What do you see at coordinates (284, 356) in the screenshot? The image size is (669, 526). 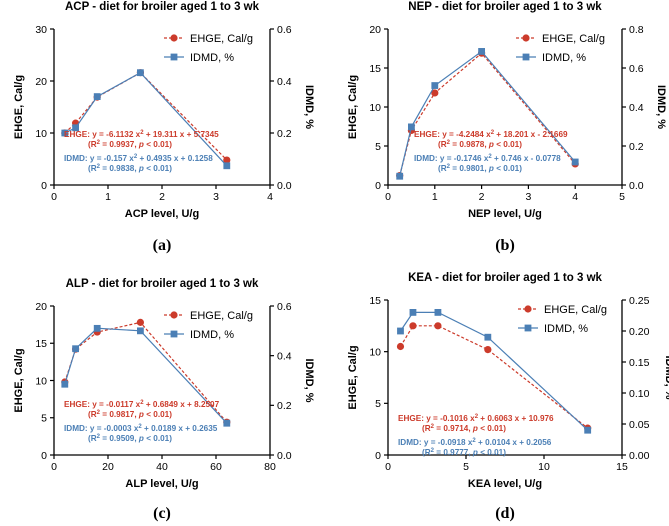 I see `y2-tick-label: 0.4` at bounding box center [284, 356].